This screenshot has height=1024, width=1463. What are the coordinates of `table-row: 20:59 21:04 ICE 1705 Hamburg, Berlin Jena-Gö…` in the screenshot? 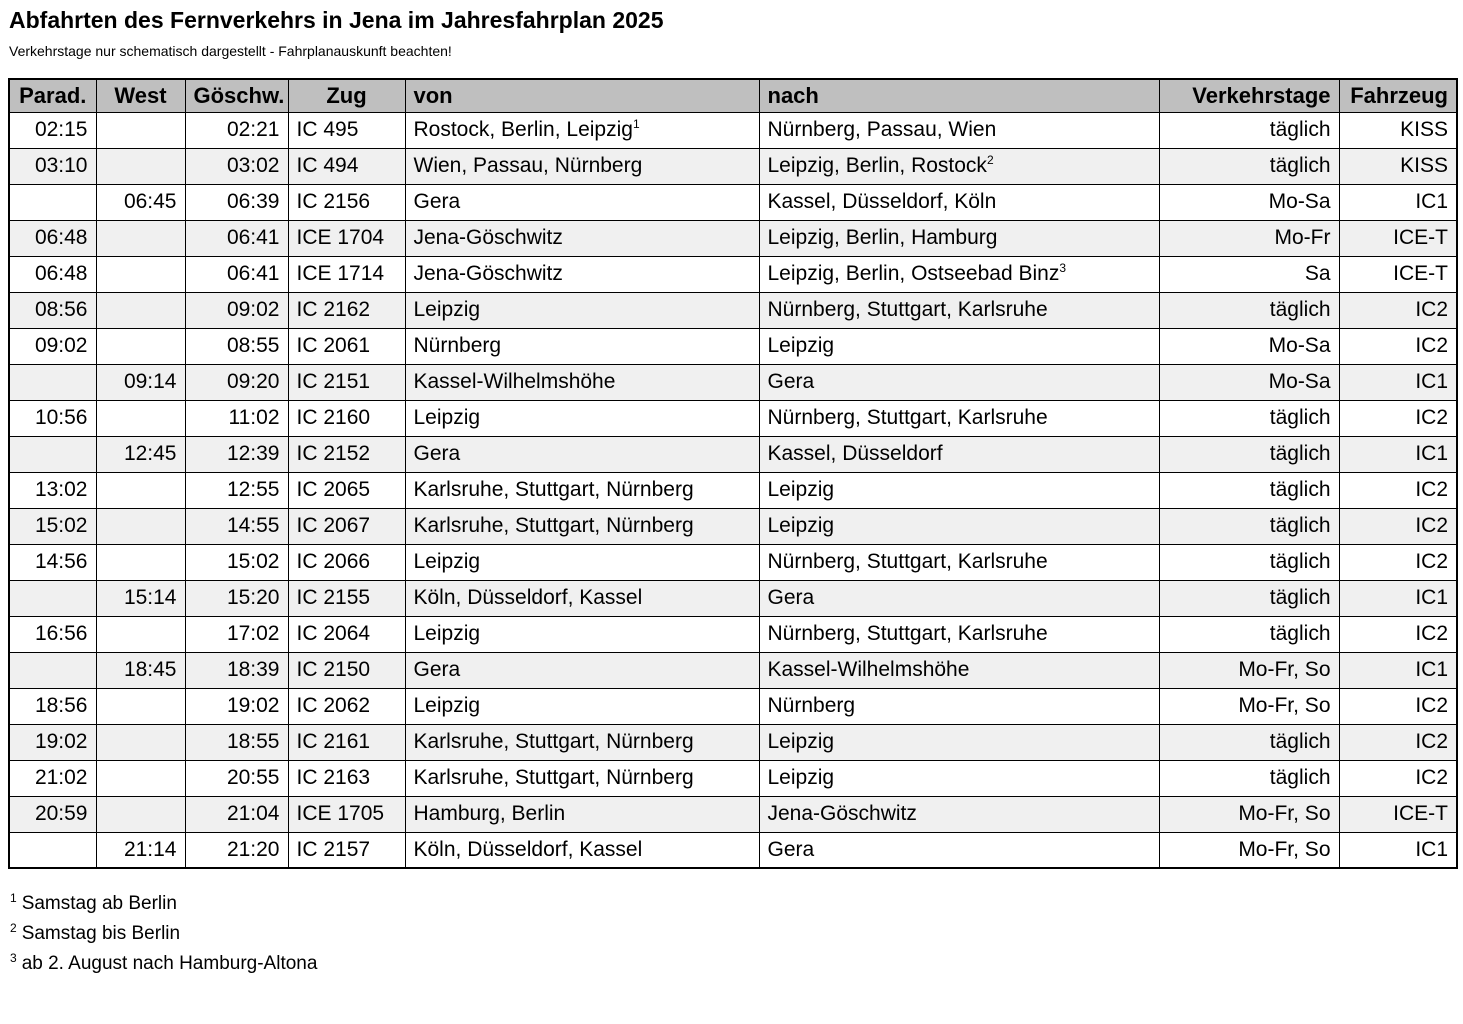 It's located at (733, 814).